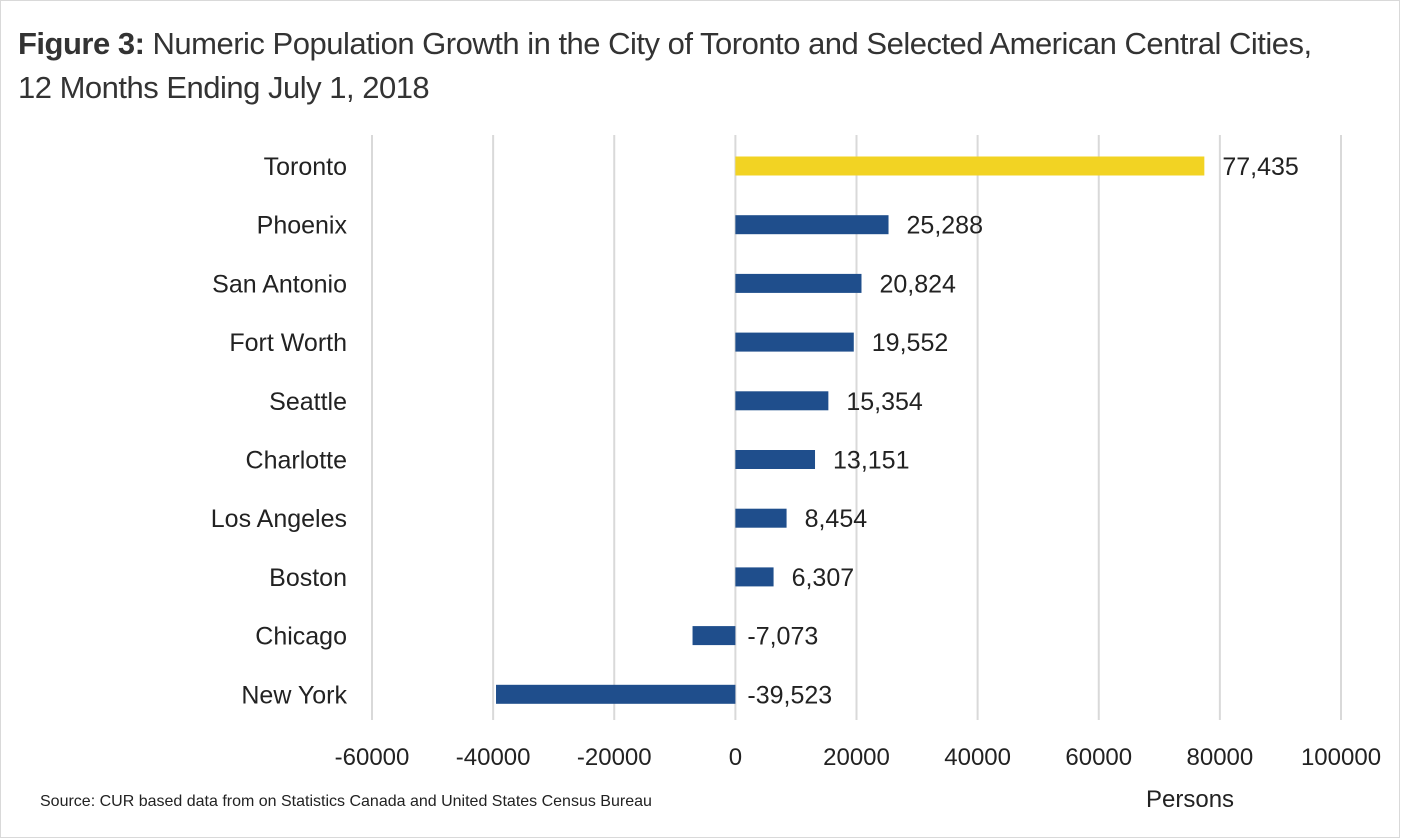 This screenshot has width=1402, height=840. What do you see at coordinates (1341, 757) in the screenshot?
I see `x-tick-label: 100000` at bounding box center [1341, 757].